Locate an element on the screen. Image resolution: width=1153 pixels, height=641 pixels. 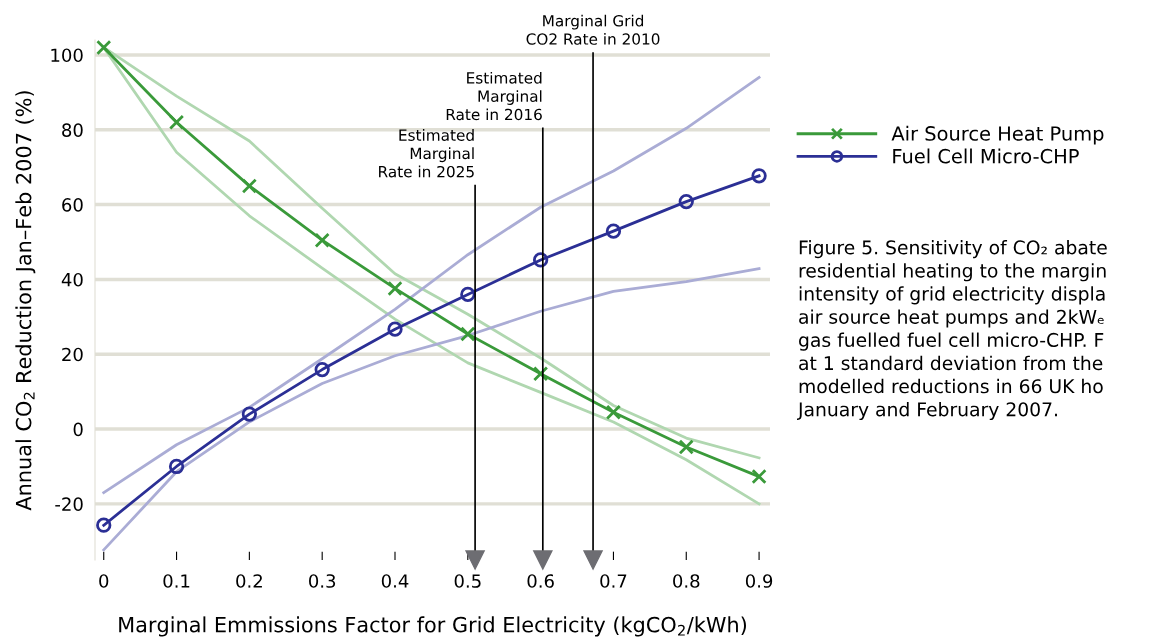
y-tick-label: 40 is located at coordinates (72, 279).